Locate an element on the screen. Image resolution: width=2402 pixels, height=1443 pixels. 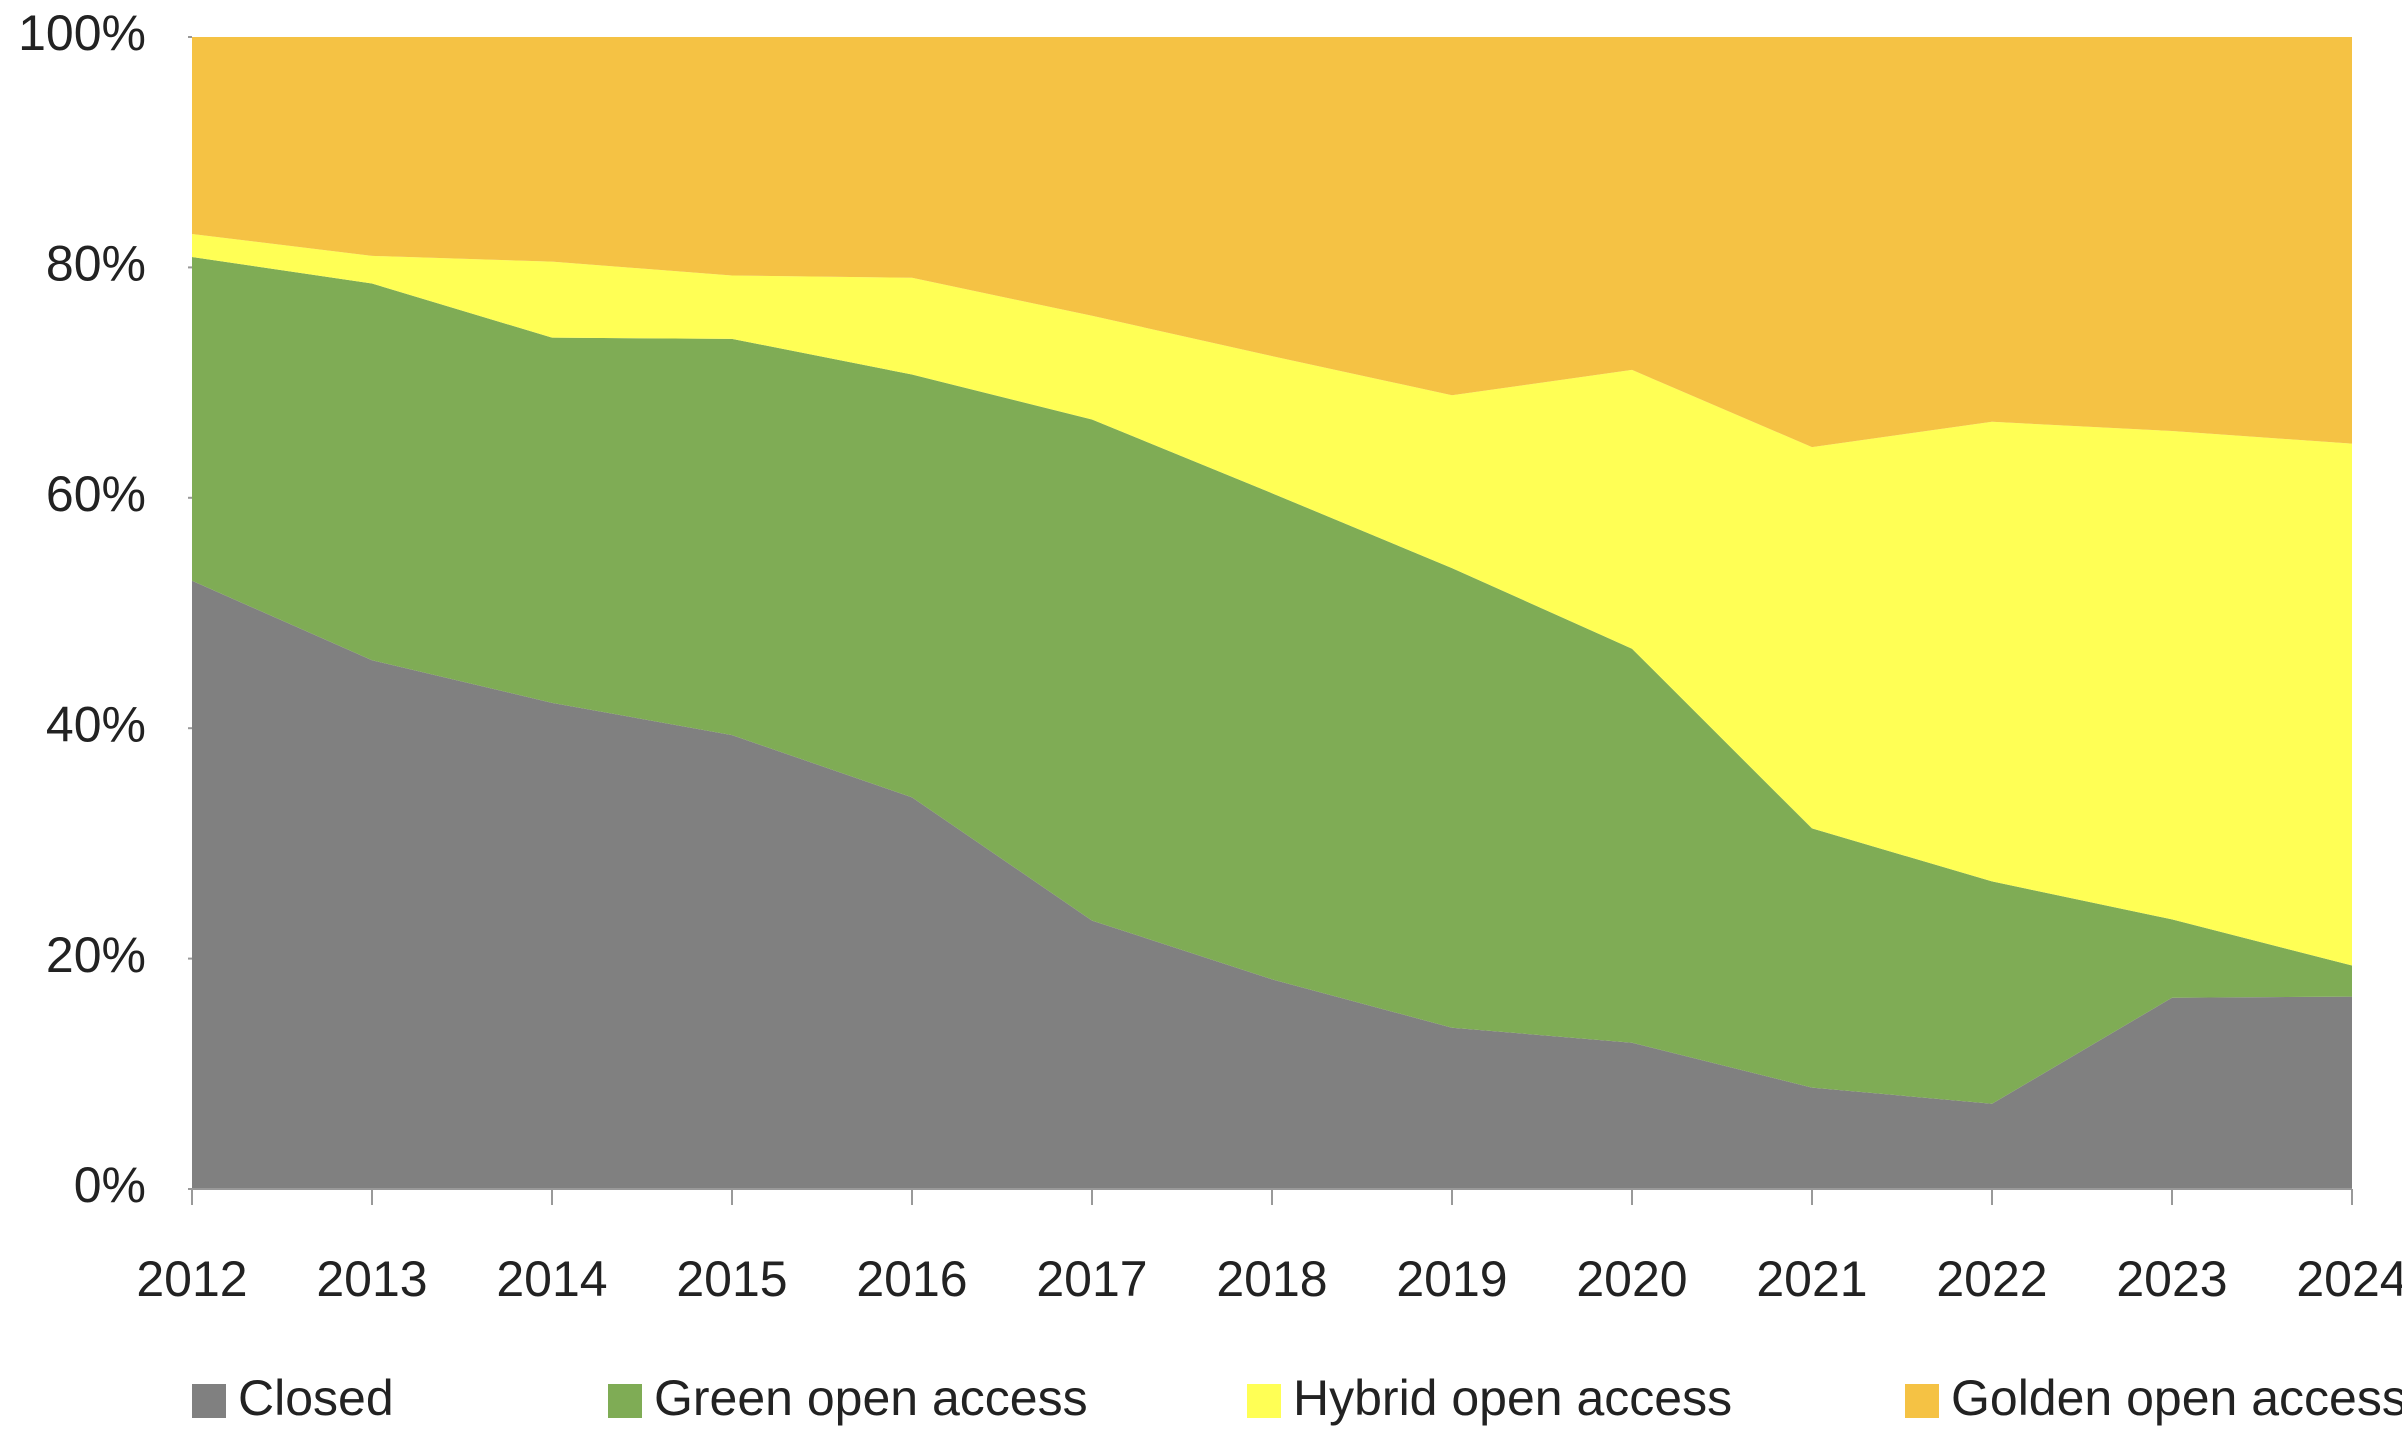
x-tick-label: 2014 is located at coordinates (551, 1279).